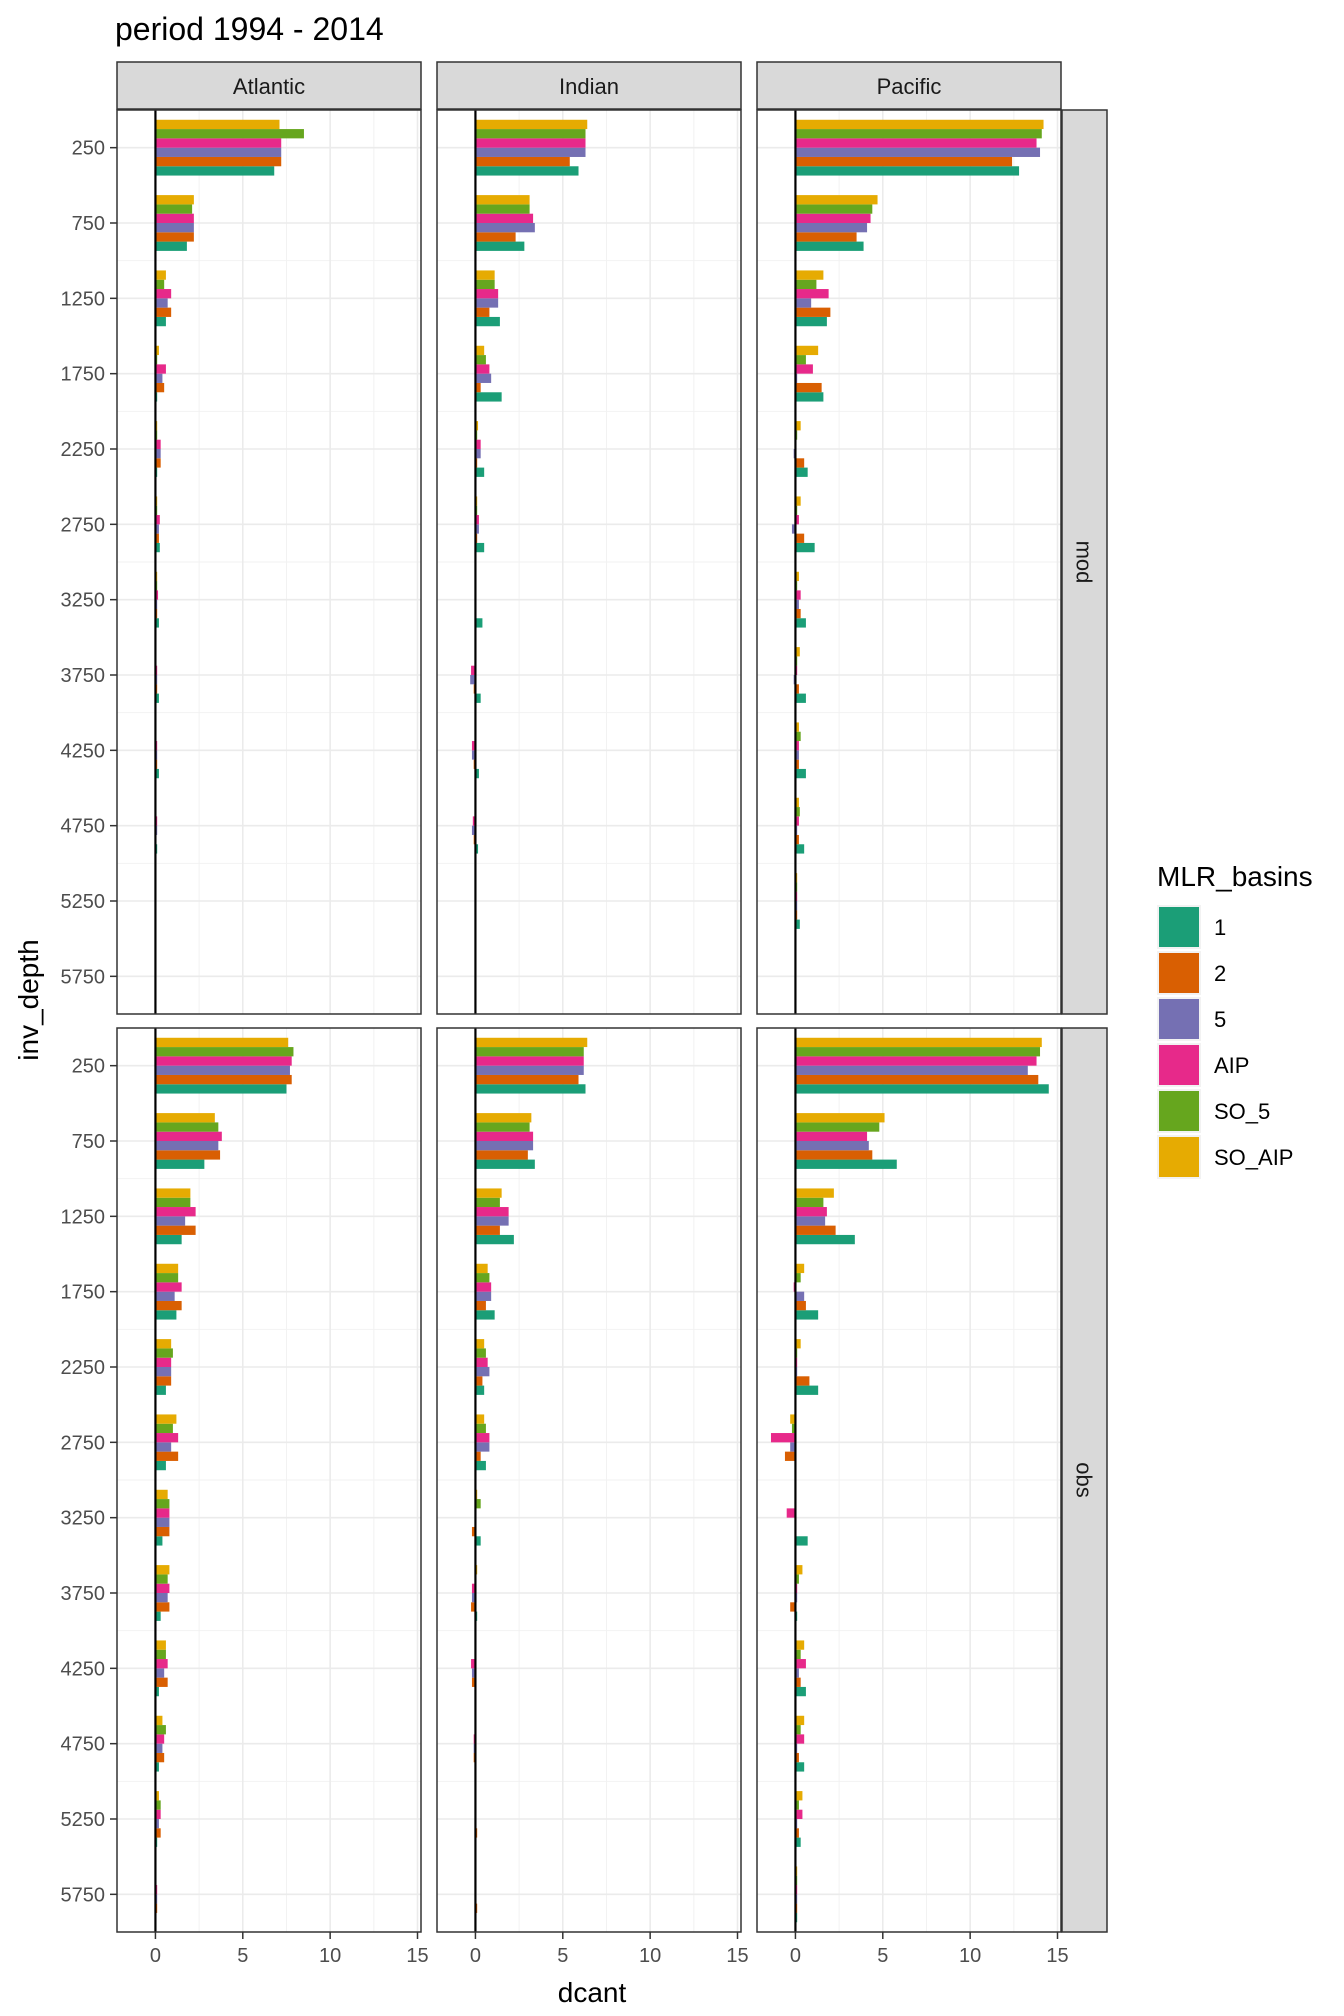 The height and width of the screenshot is (2016, 1344). Describe the element at coordinates (1179, 1157) in the screenshot. I see `legend-swatch-so_aip` at that location.